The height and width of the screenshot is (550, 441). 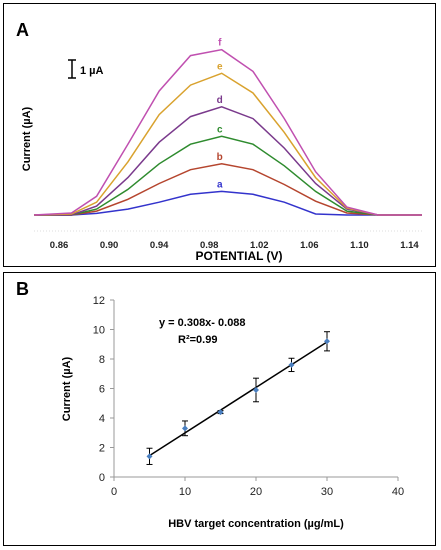 I want to click on chart-b-y-tick-label: 10, so click(x=99, y=331).